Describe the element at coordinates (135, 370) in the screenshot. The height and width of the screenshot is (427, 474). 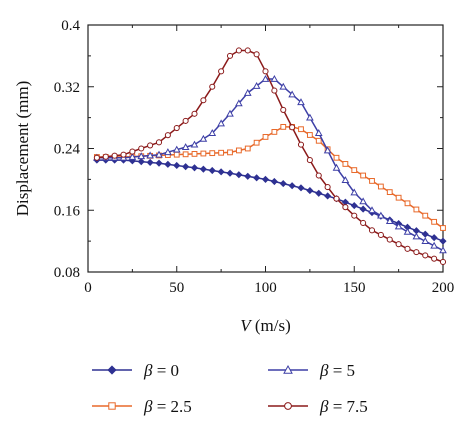
I see `legend-item-0: β = 0` at that location.